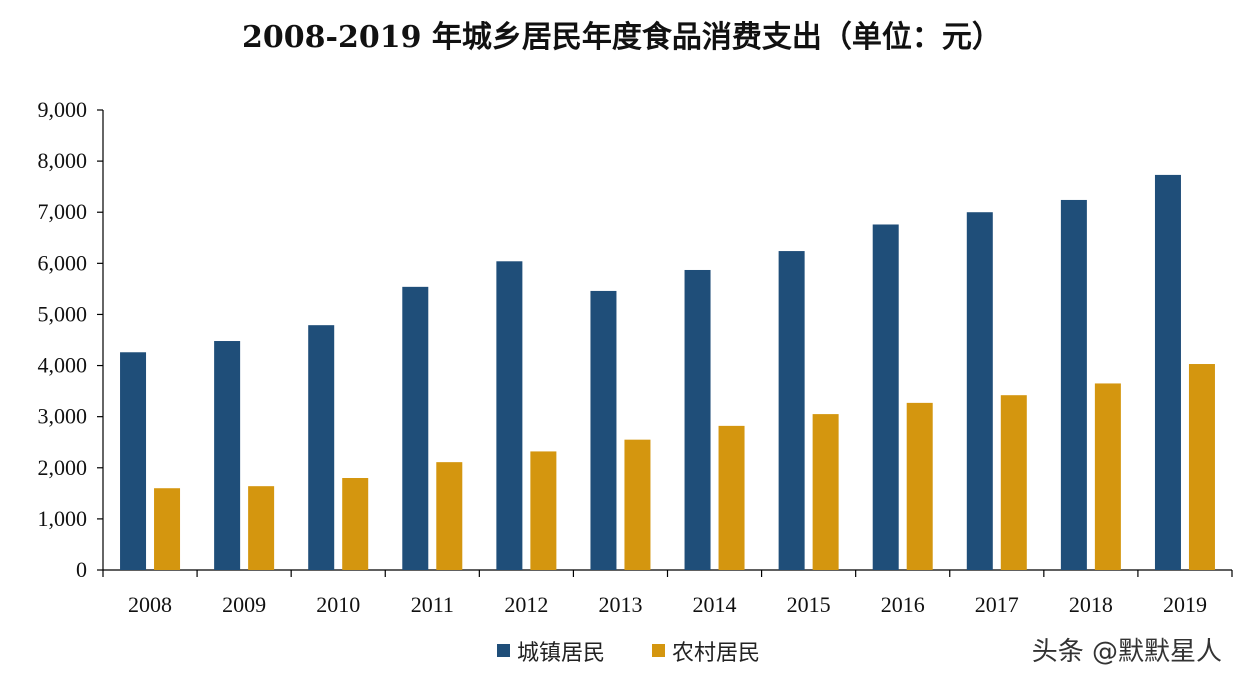  What do you see at coordinates (338, 604) in the screenshot?
I see `x-tick-label: 2010` at bounding box center [338, 604].